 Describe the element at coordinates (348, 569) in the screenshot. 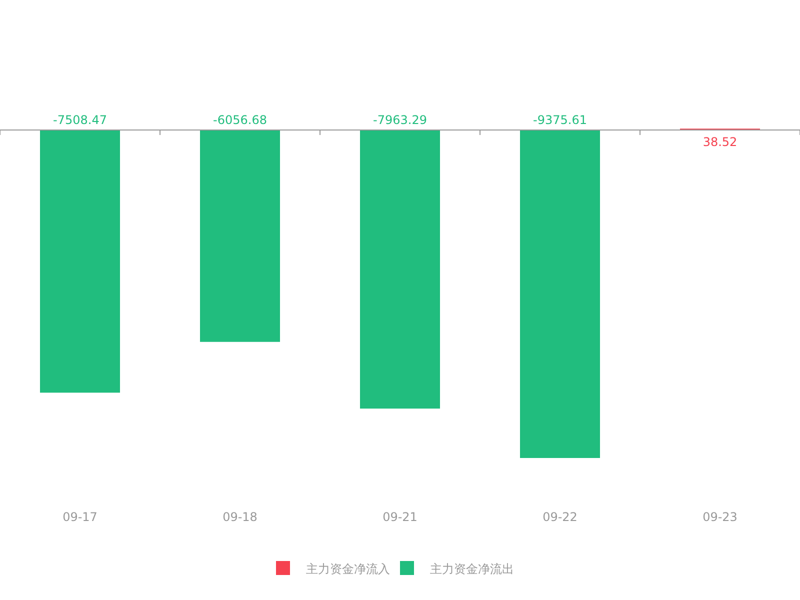

I see `legend-label: 主力资金净流入` at that location.